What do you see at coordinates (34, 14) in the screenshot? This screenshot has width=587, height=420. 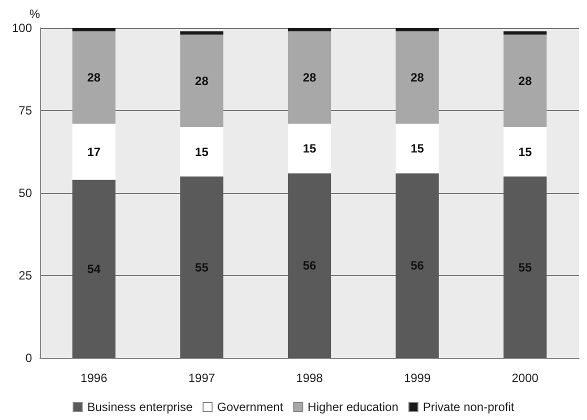 I see `y-axis-title: %` at bounding box center [34, 14].